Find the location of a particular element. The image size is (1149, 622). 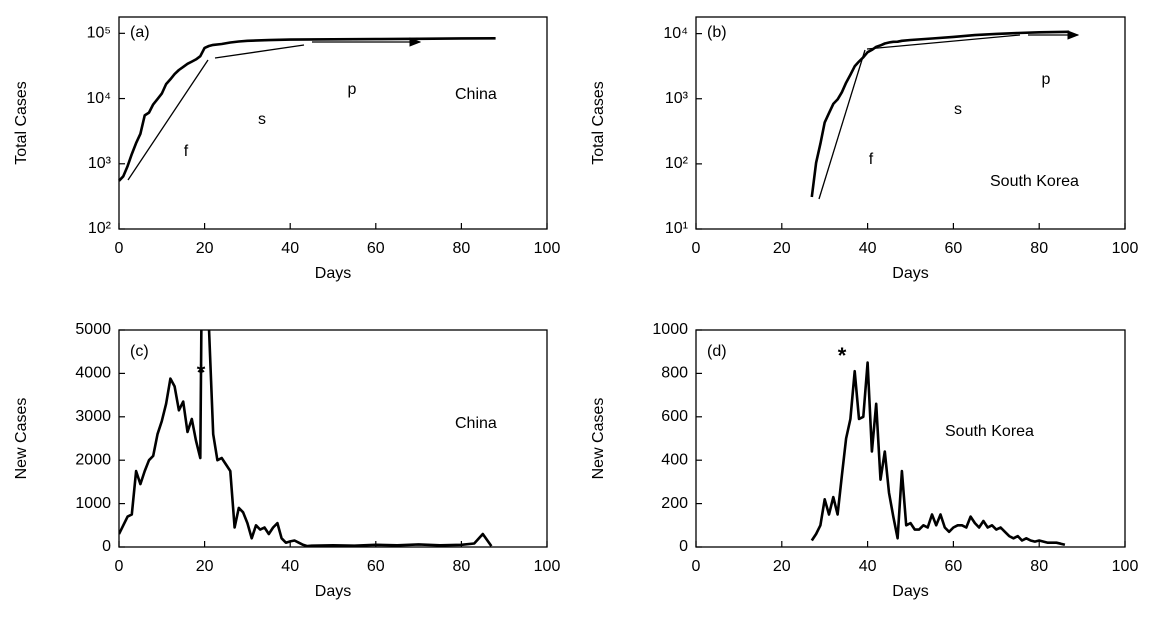

y-tick-label: 400 is located at coordinates (674, 459).